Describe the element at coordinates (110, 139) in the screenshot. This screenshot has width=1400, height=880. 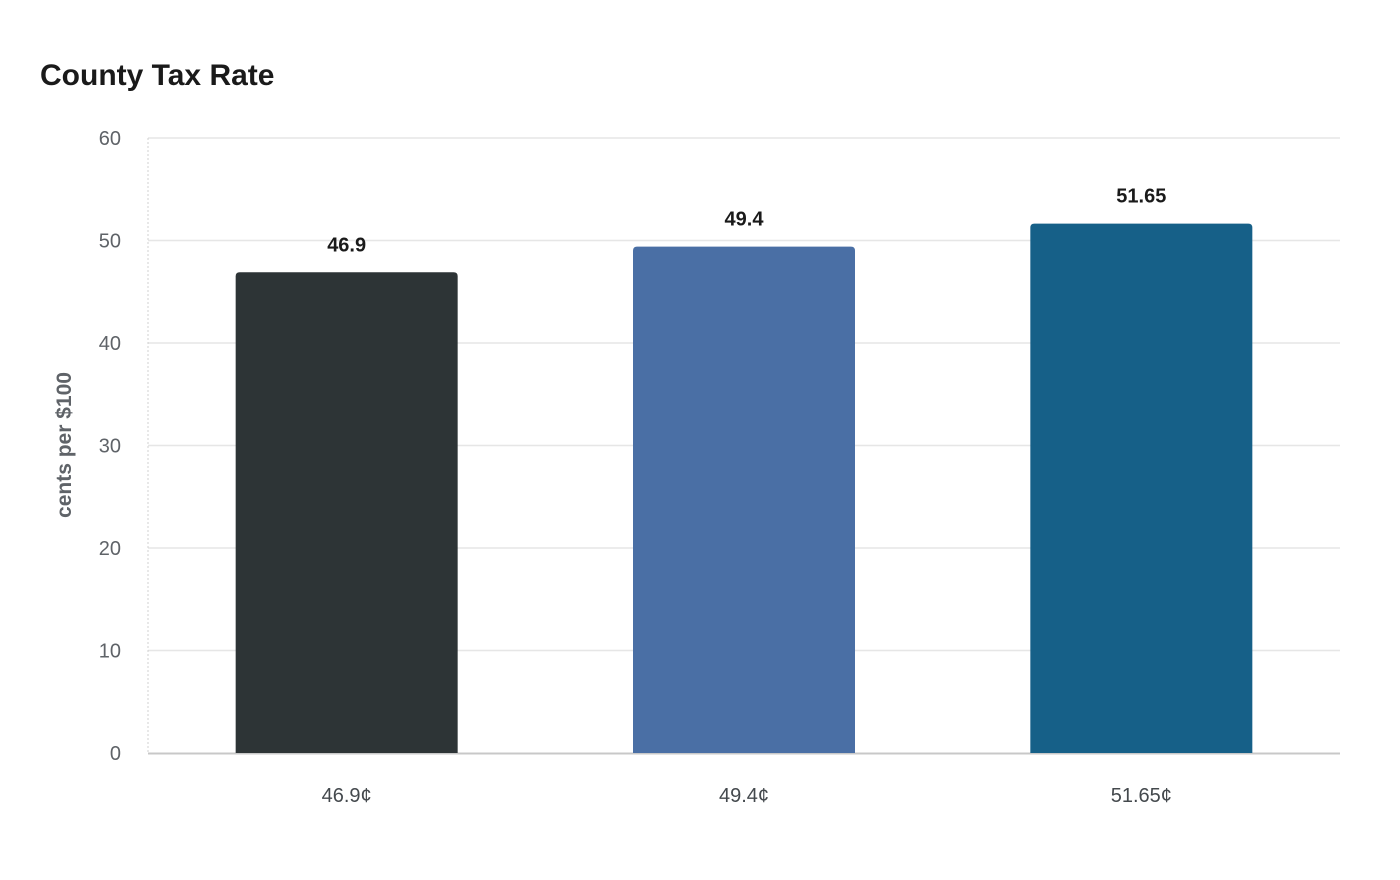
I see `y-tick-label: 60` at that location.